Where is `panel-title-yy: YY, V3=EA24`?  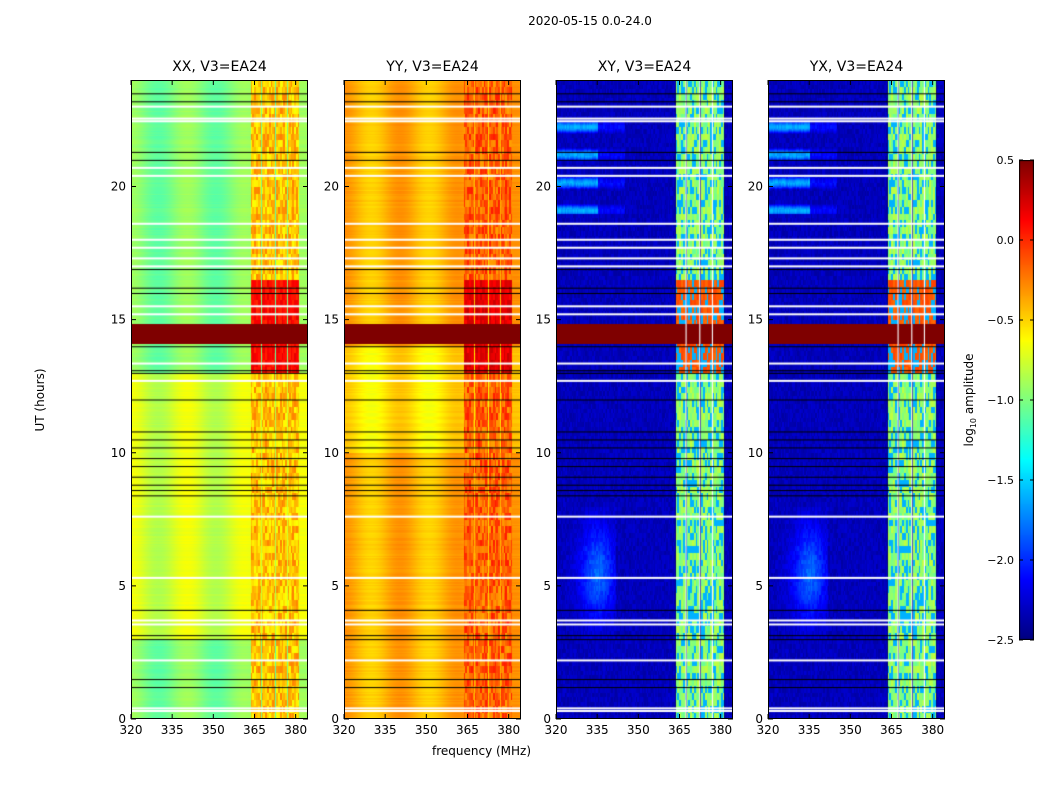 panel-title-yy: YY, V3=EA24 is located at coordinates (432, 67).